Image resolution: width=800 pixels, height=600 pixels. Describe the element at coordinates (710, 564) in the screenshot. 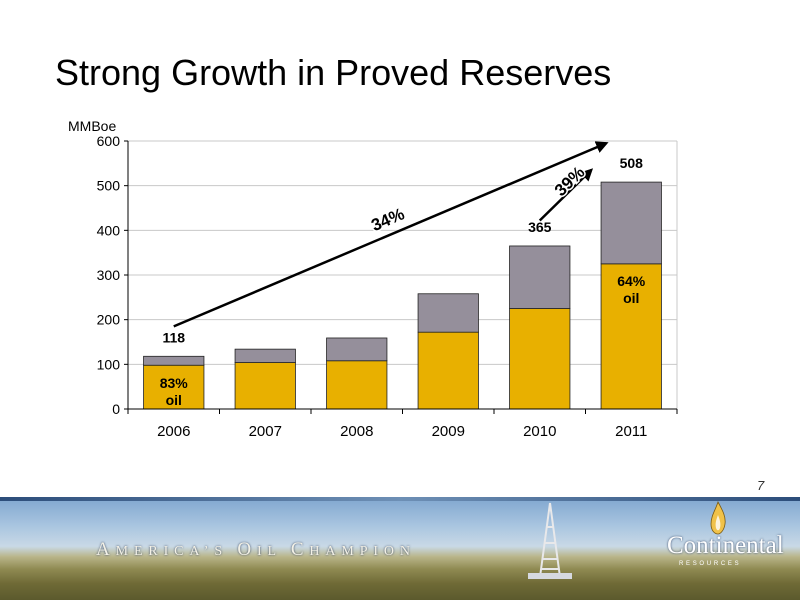

I see `brand-subtitle: RESOURCES` at that location.